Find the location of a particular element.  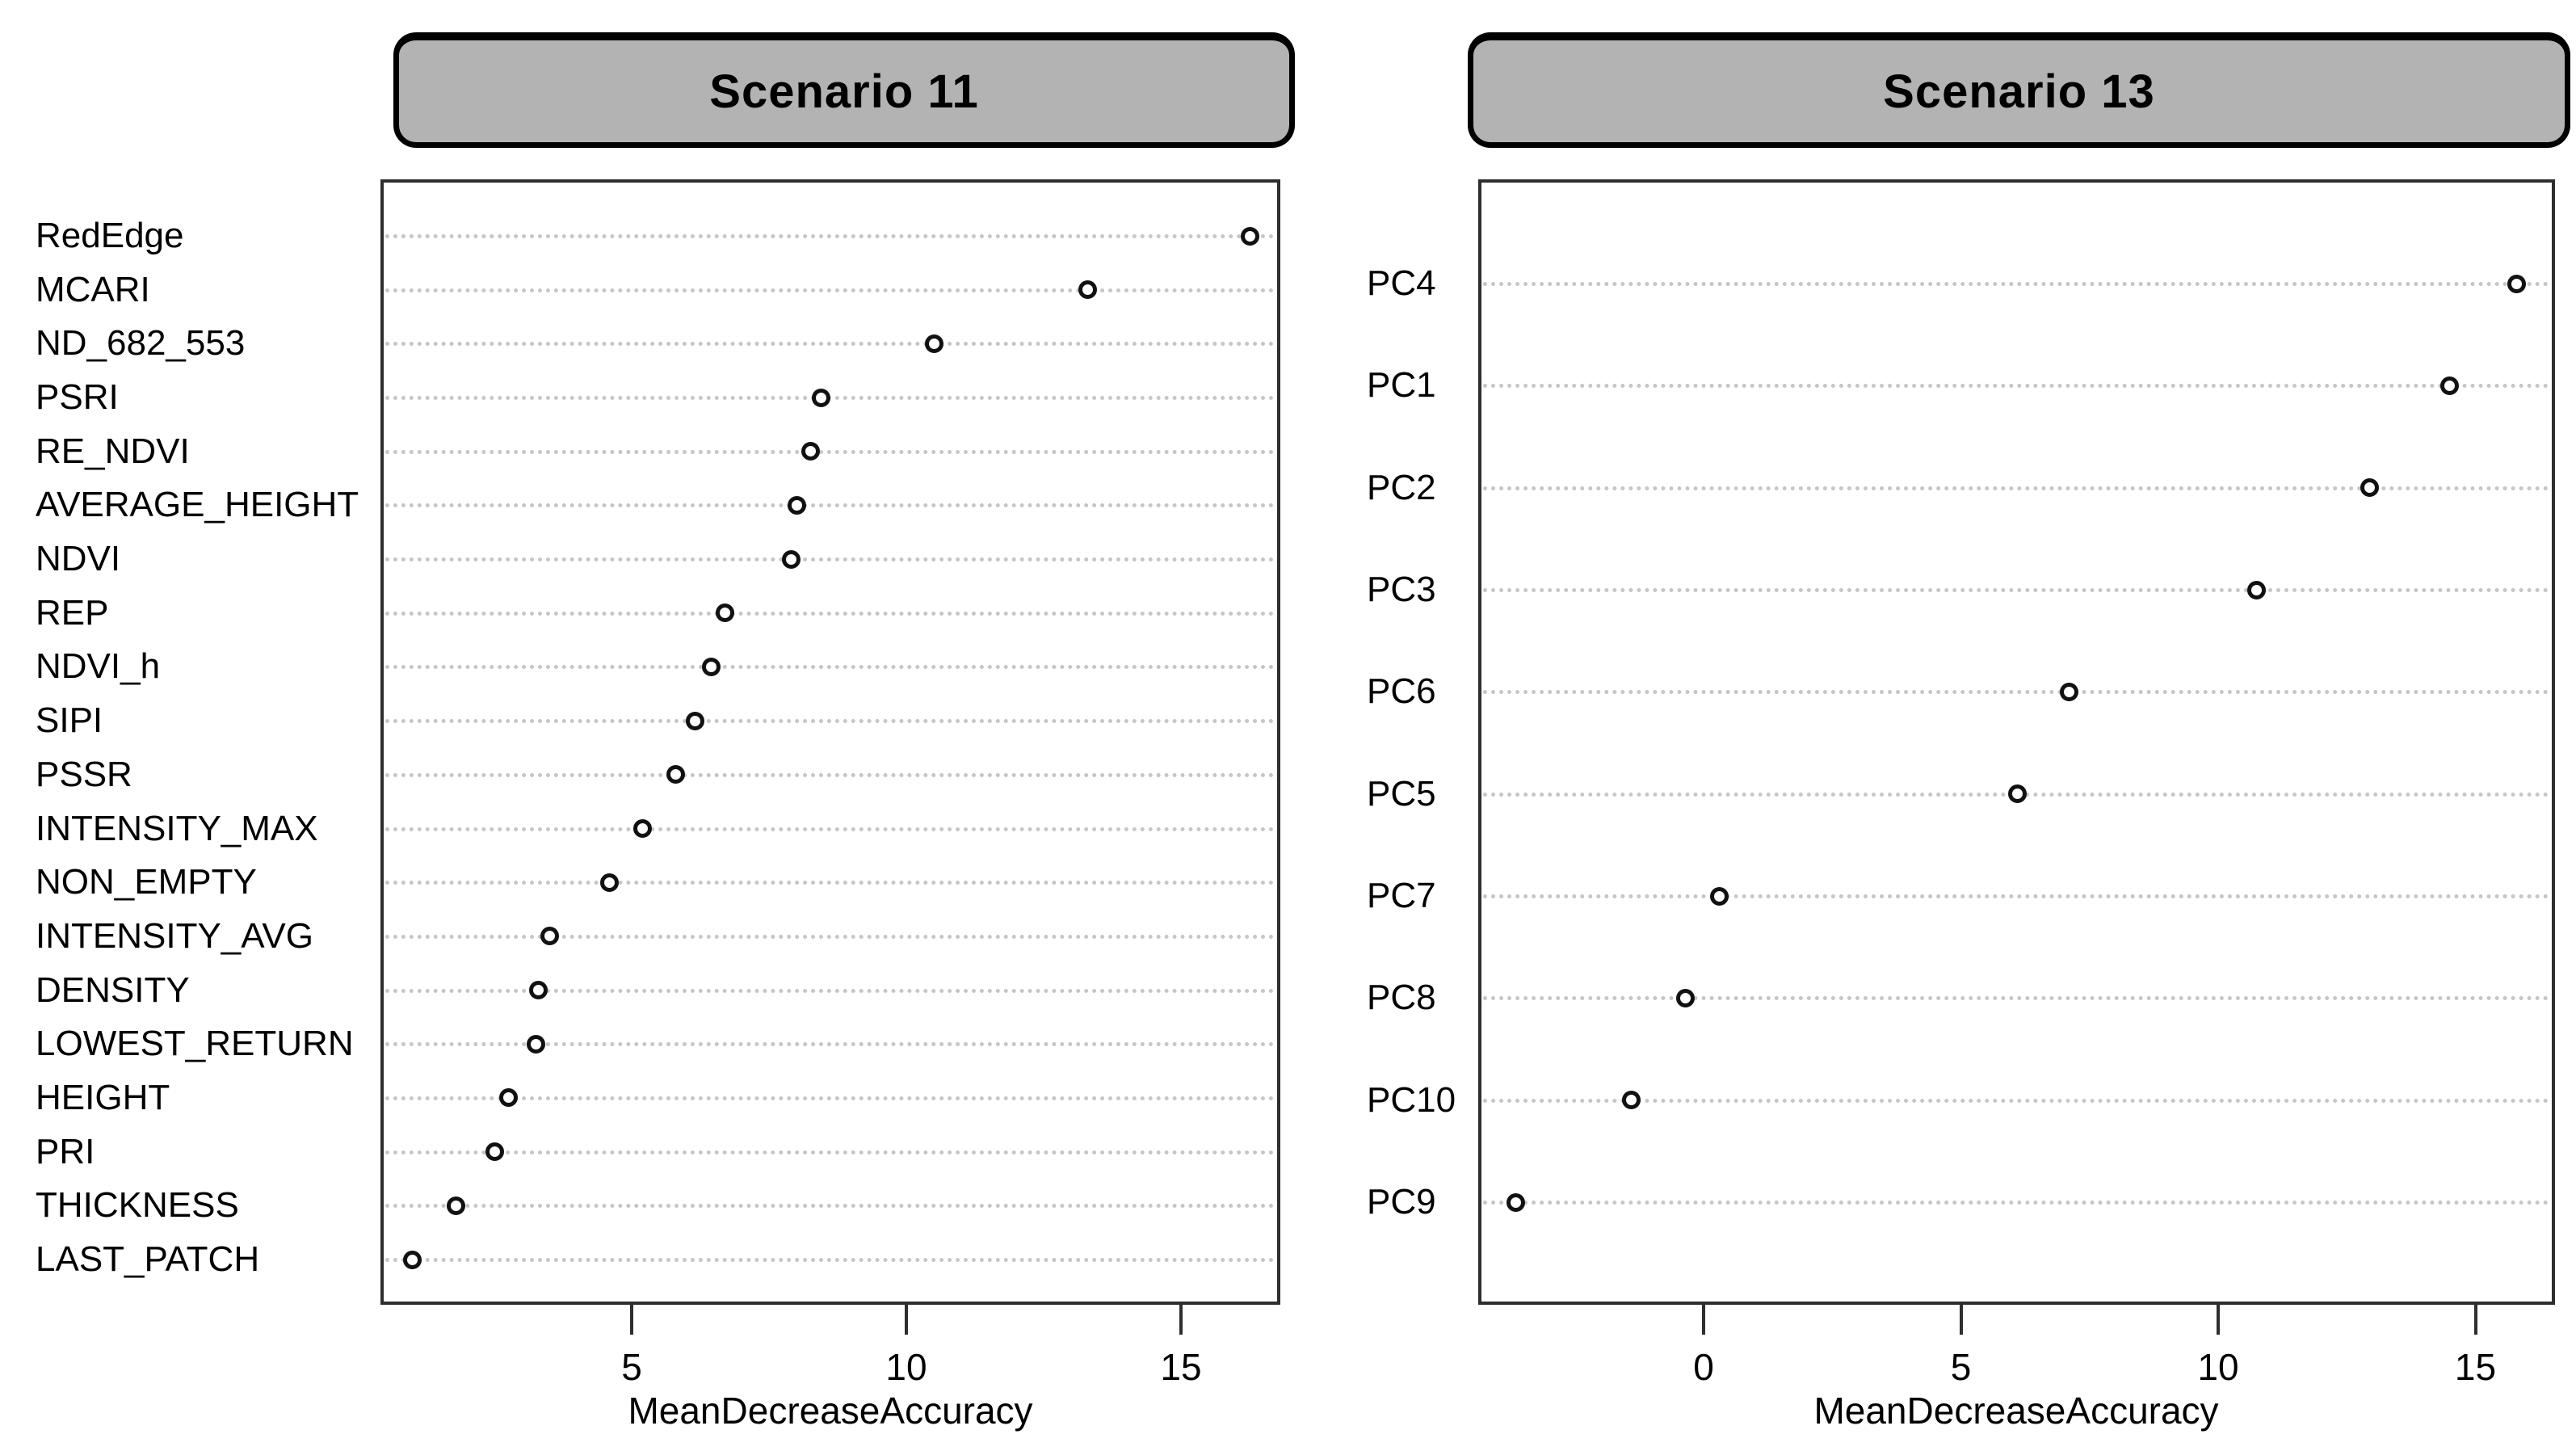

panel-title-scenario-11: Scenario 11 is located at coordinates (844, 91).